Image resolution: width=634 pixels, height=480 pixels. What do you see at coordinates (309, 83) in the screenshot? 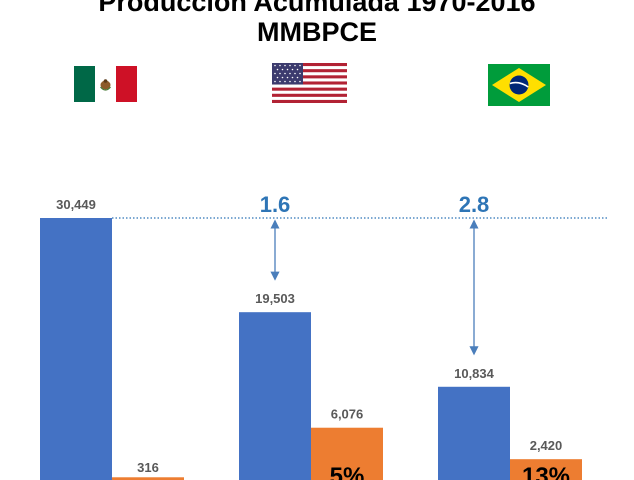
I see `usa-flag-icon` at bounding box center [309, 83].